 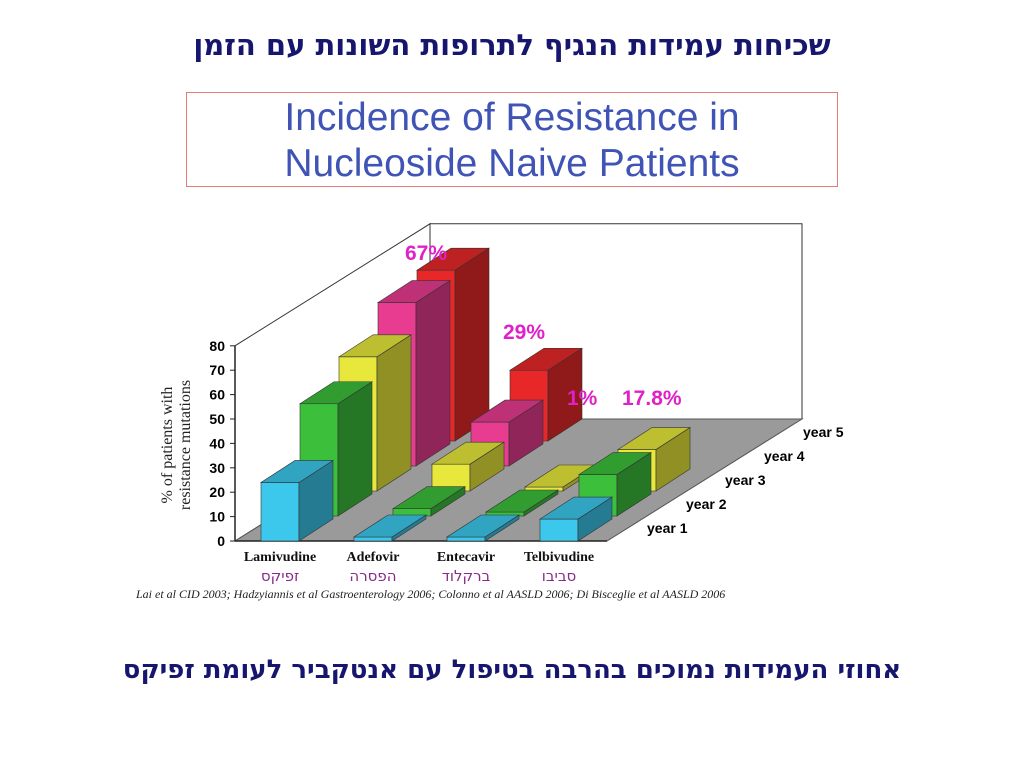 I want to click on category-label: Telbivudine, so click(x=559, y=557).